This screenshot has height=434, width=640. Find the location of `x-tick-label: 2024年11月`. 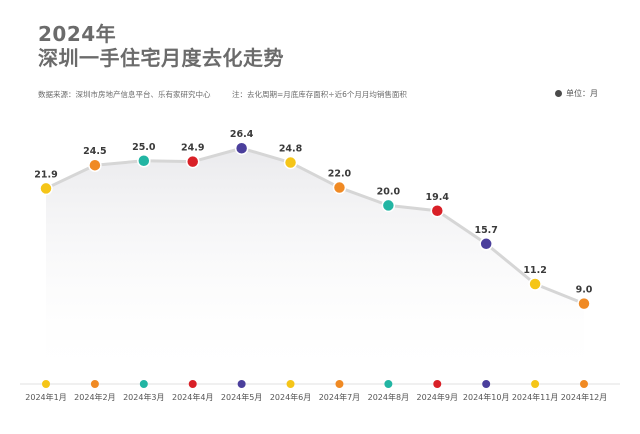

x-tick-label: 2024年11月 is located at coordinates (535, 397).